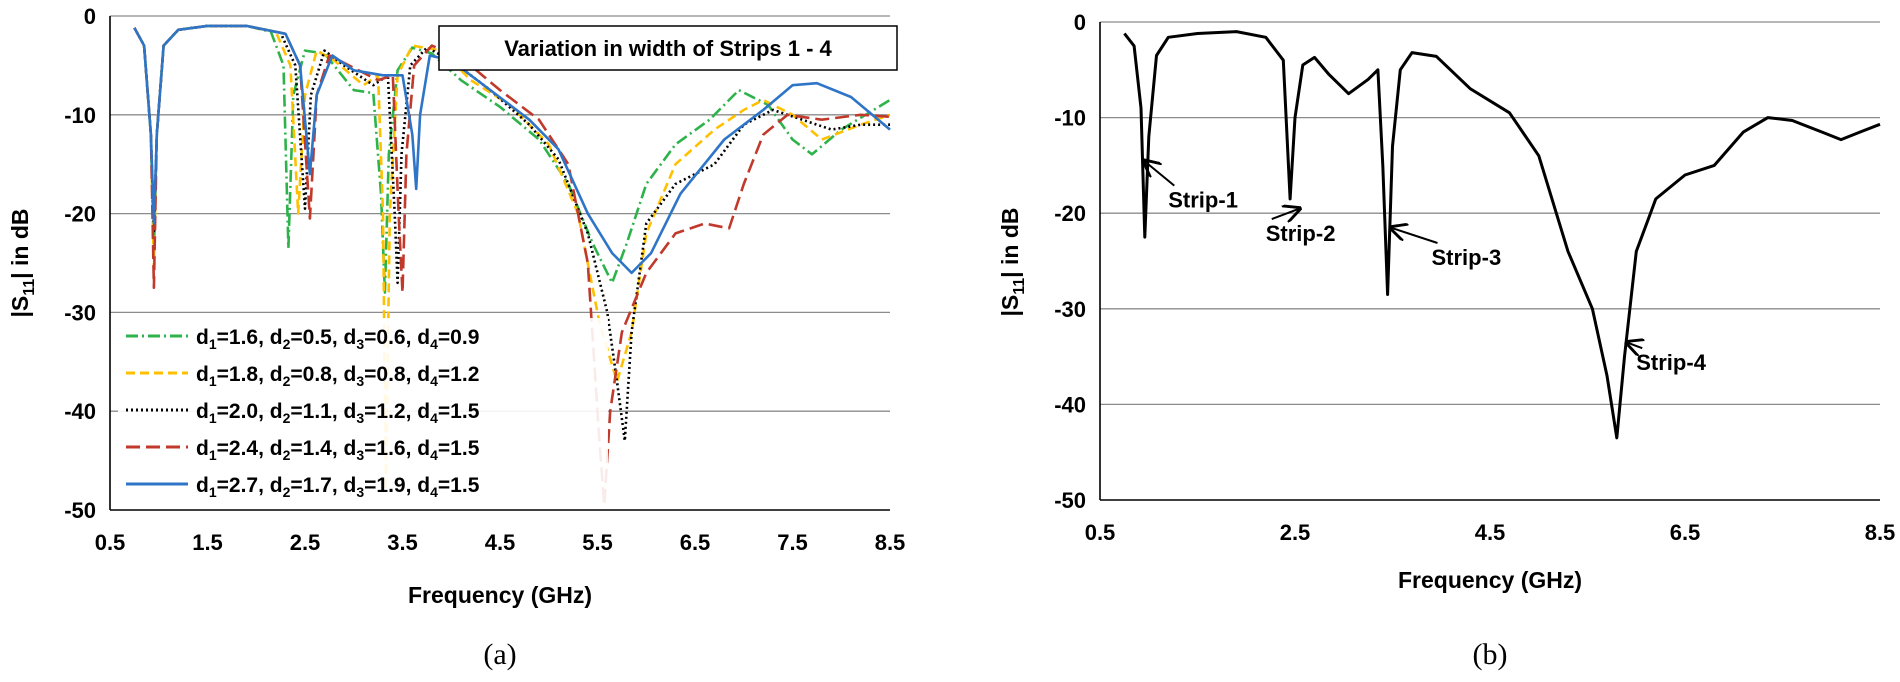  What do you see at coordinates (110, 542) in the screenshot?
I see `panel-a-x-tick-label: 0.5` at bounding box center [110, 542].